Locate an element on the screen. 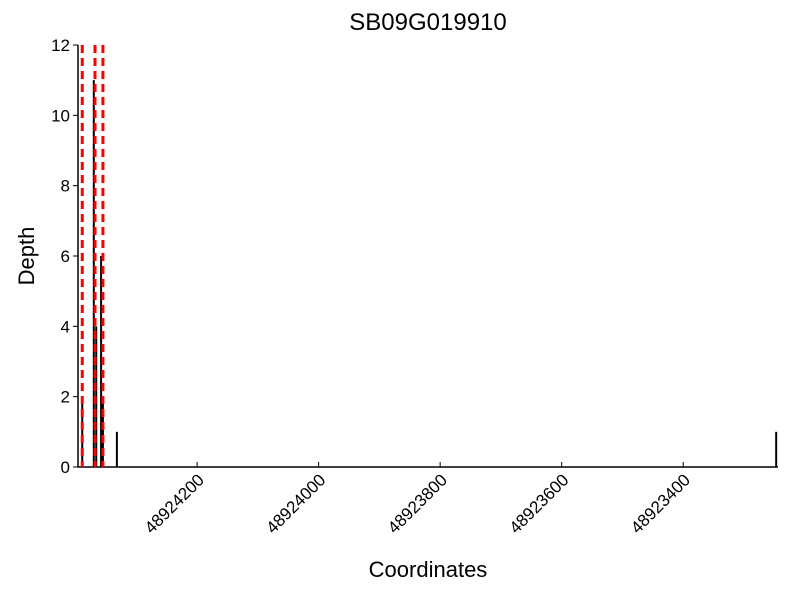 This screenshot has width=800, height=600. y-tick-label: 6 is located at coordinates (65, 256).